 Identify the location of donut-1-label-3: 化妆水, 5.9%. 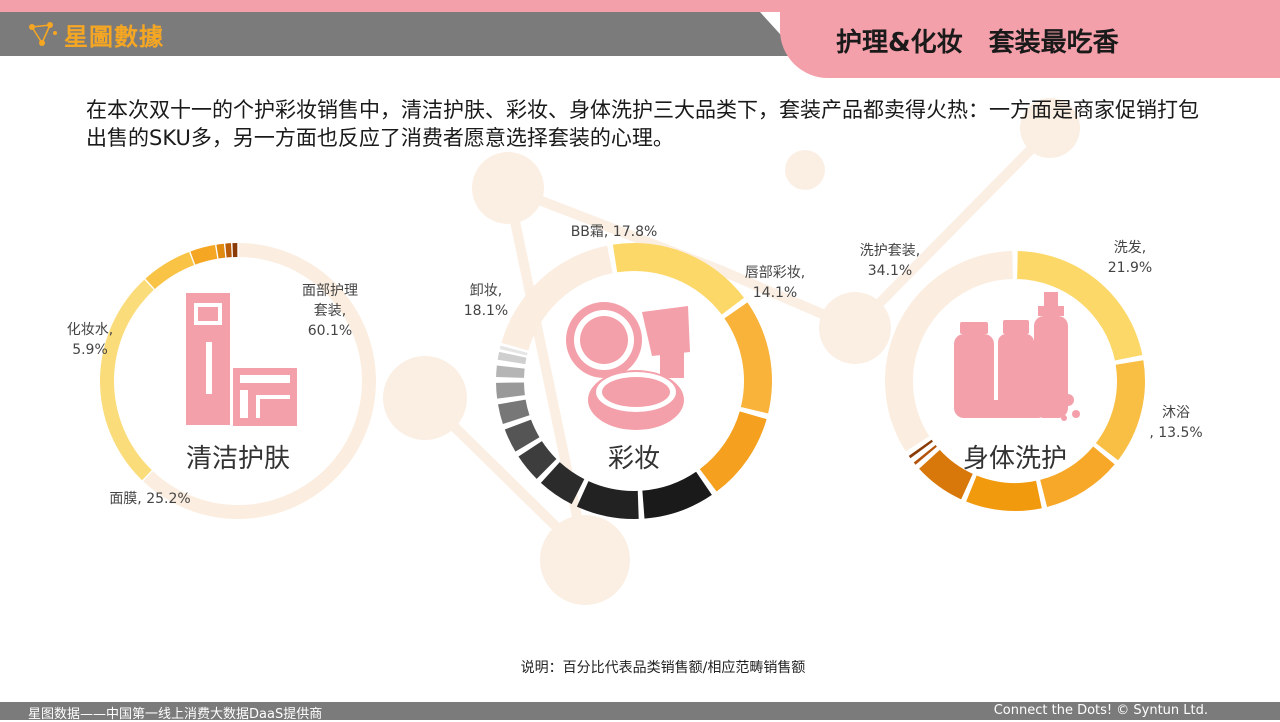
(90, 340).